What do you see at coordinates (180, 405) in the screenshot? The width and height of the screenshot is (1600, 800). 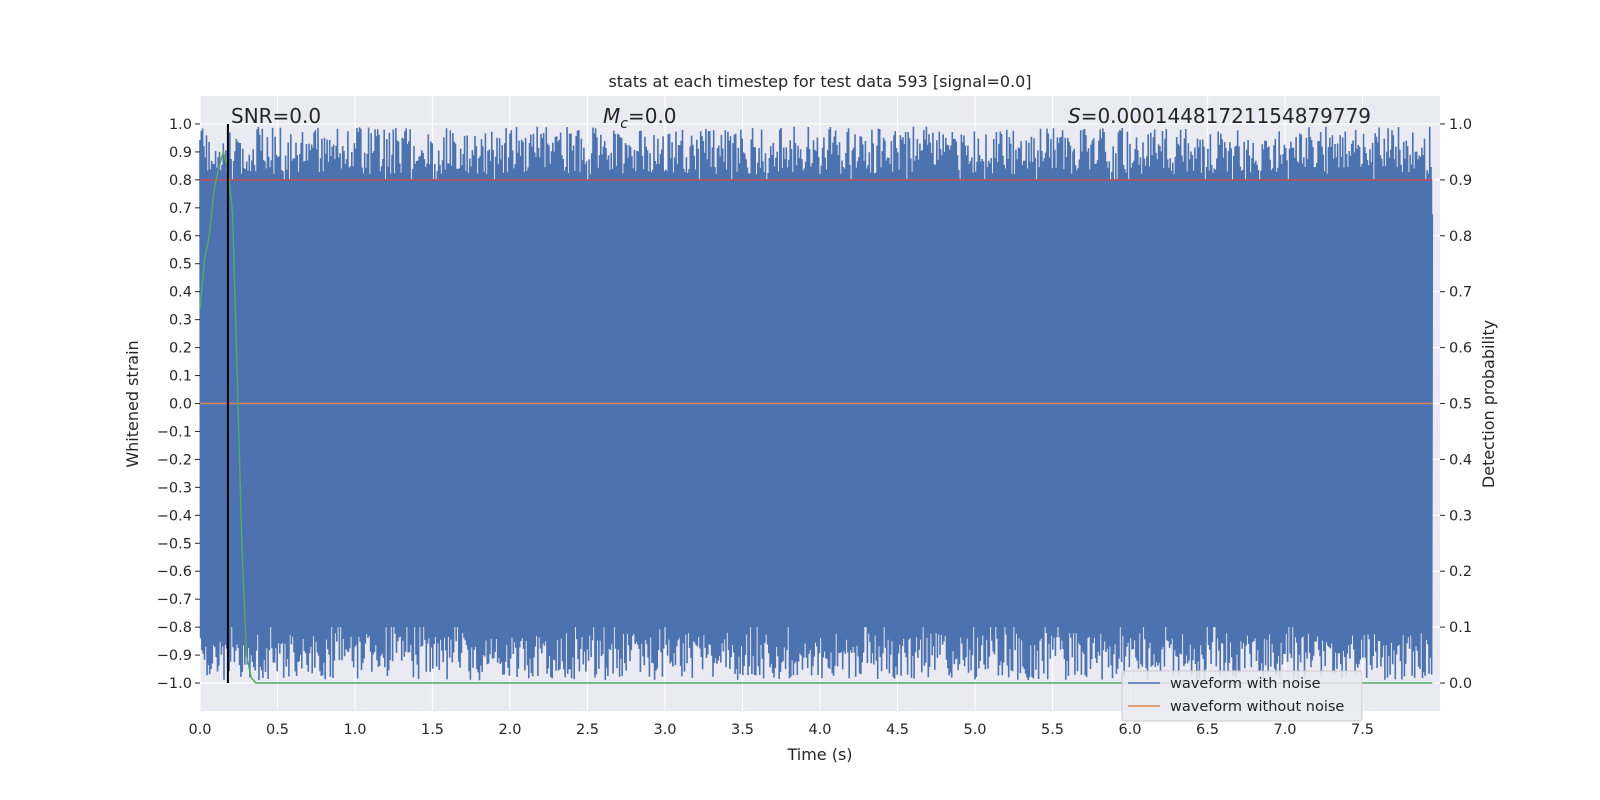 I see `y-tick-label: 0.0` at bounding box center [180, 405].